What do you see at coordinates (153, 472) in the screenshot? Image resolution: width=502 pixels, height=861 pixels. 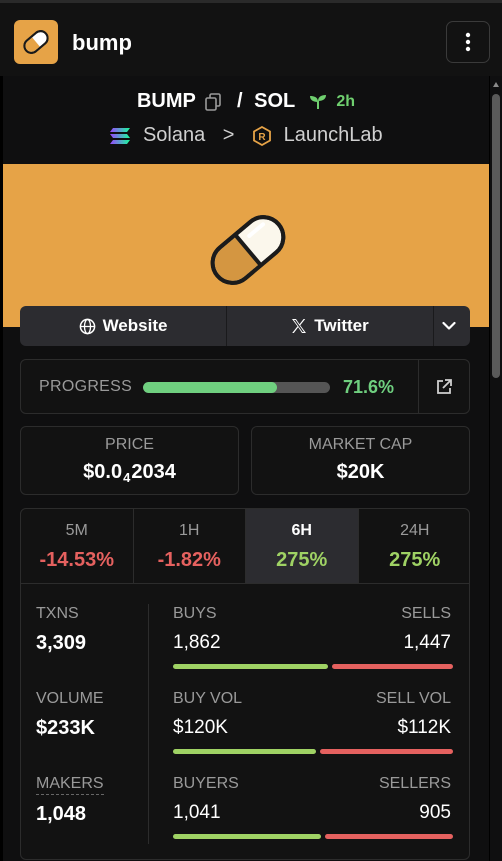 I see `price-digits: 2034` at bounding box center [153, 472].